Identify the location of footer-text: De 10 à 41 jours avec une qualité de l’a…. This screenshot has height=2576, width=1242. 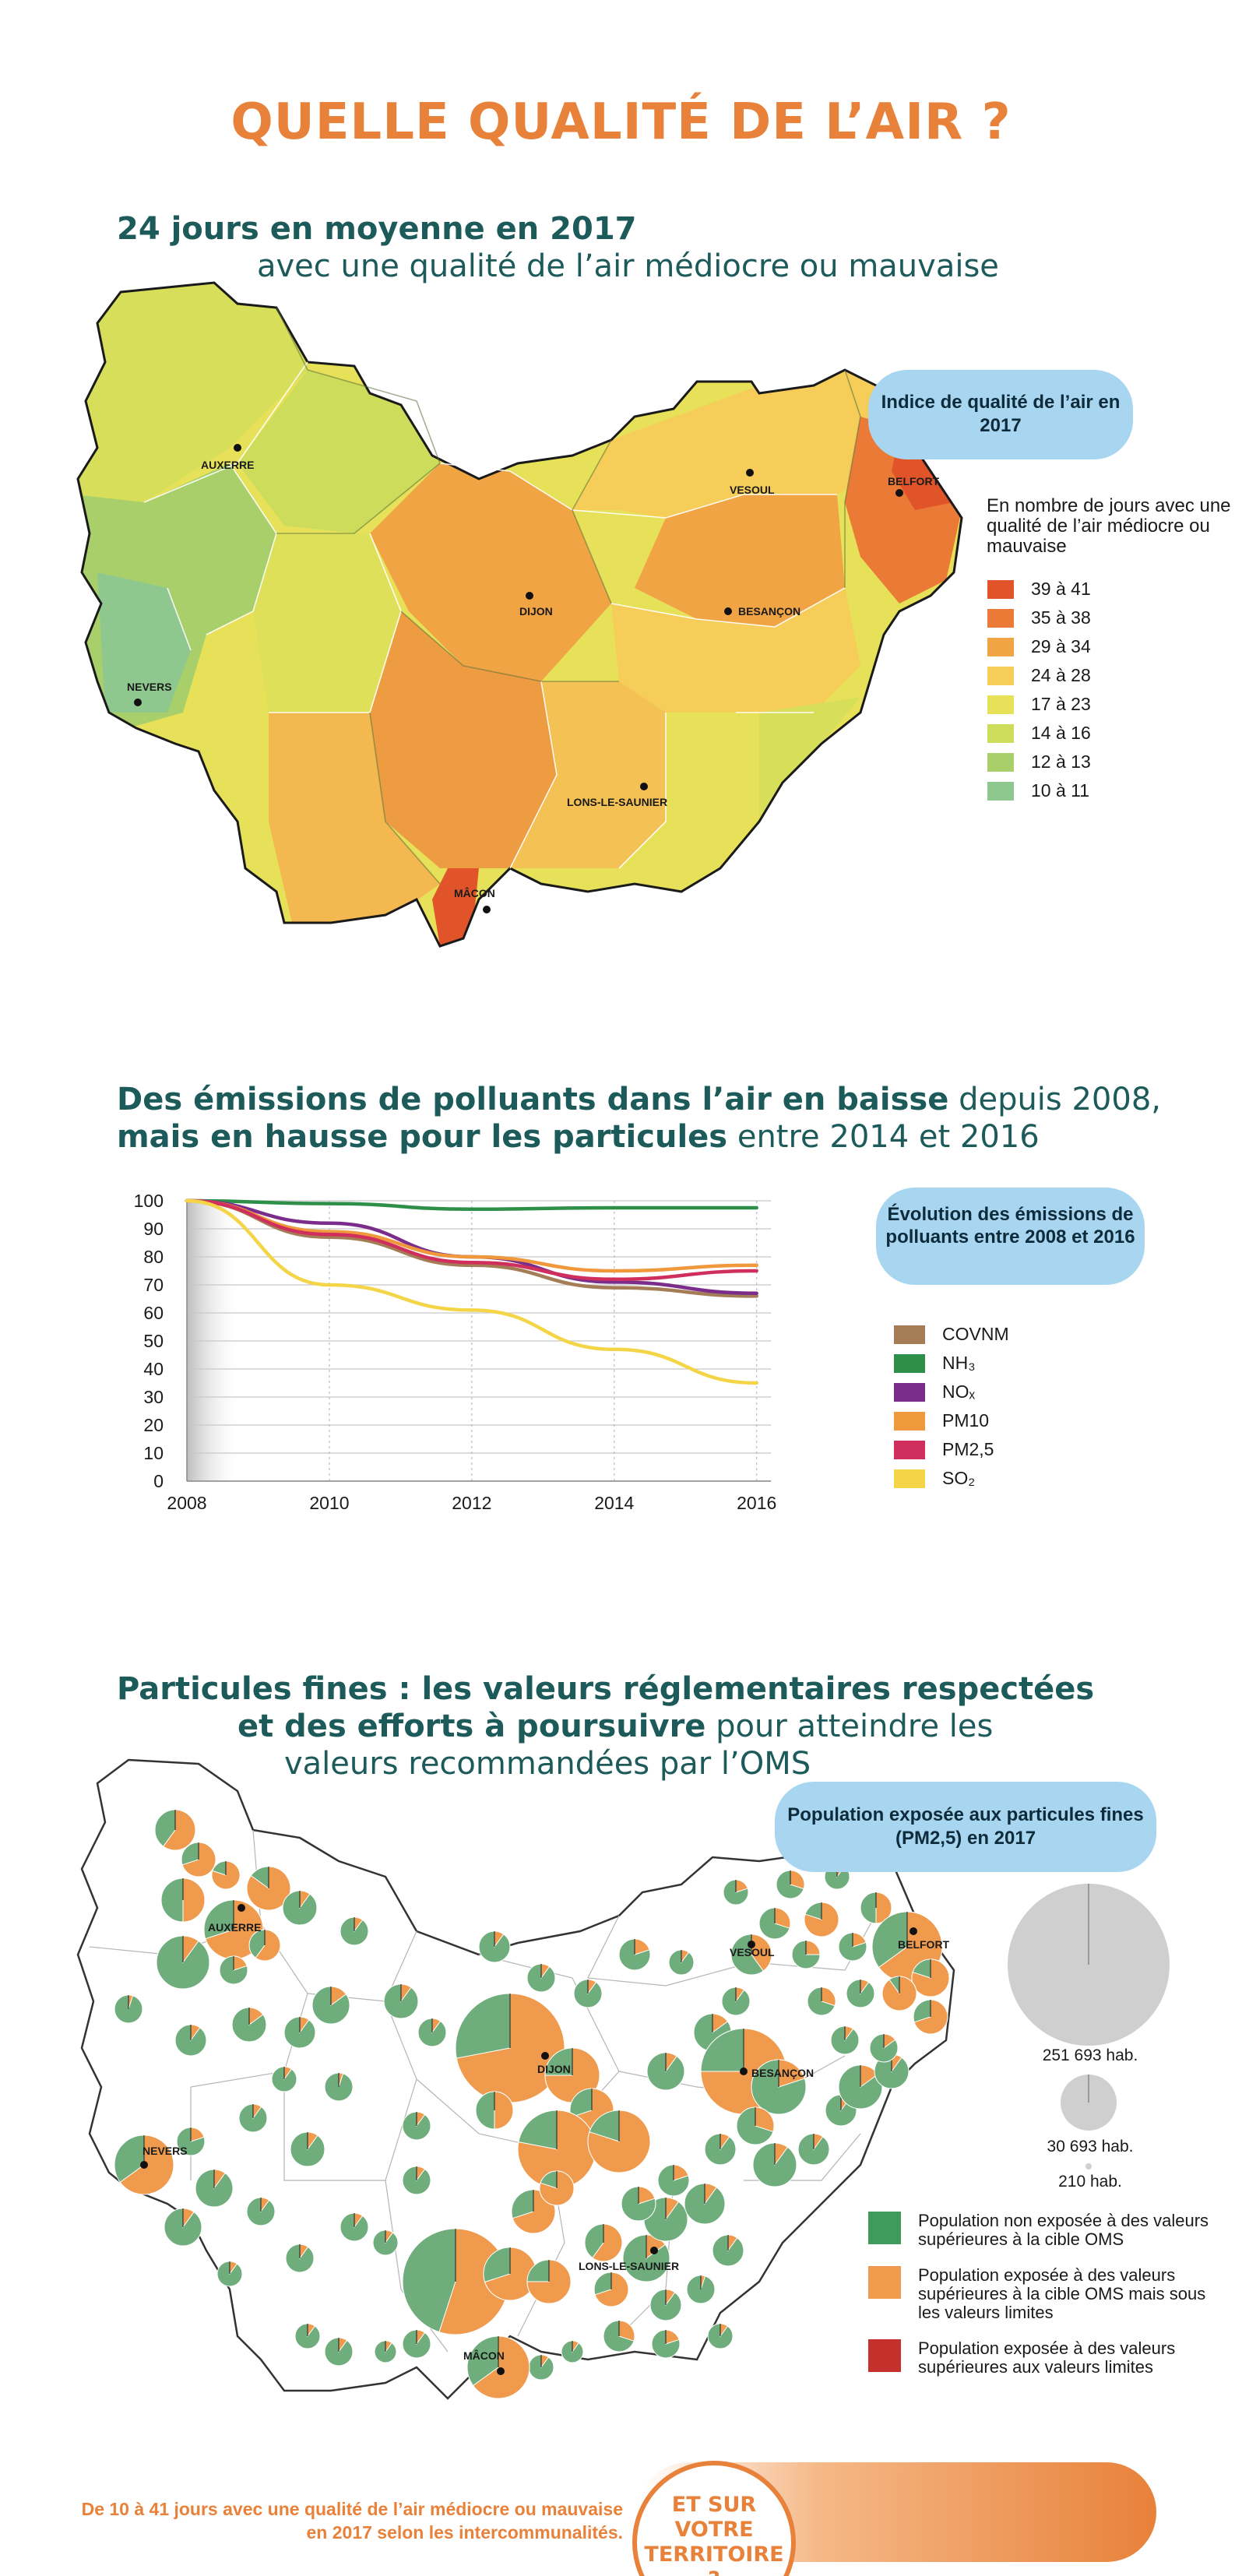
(342, 2520).